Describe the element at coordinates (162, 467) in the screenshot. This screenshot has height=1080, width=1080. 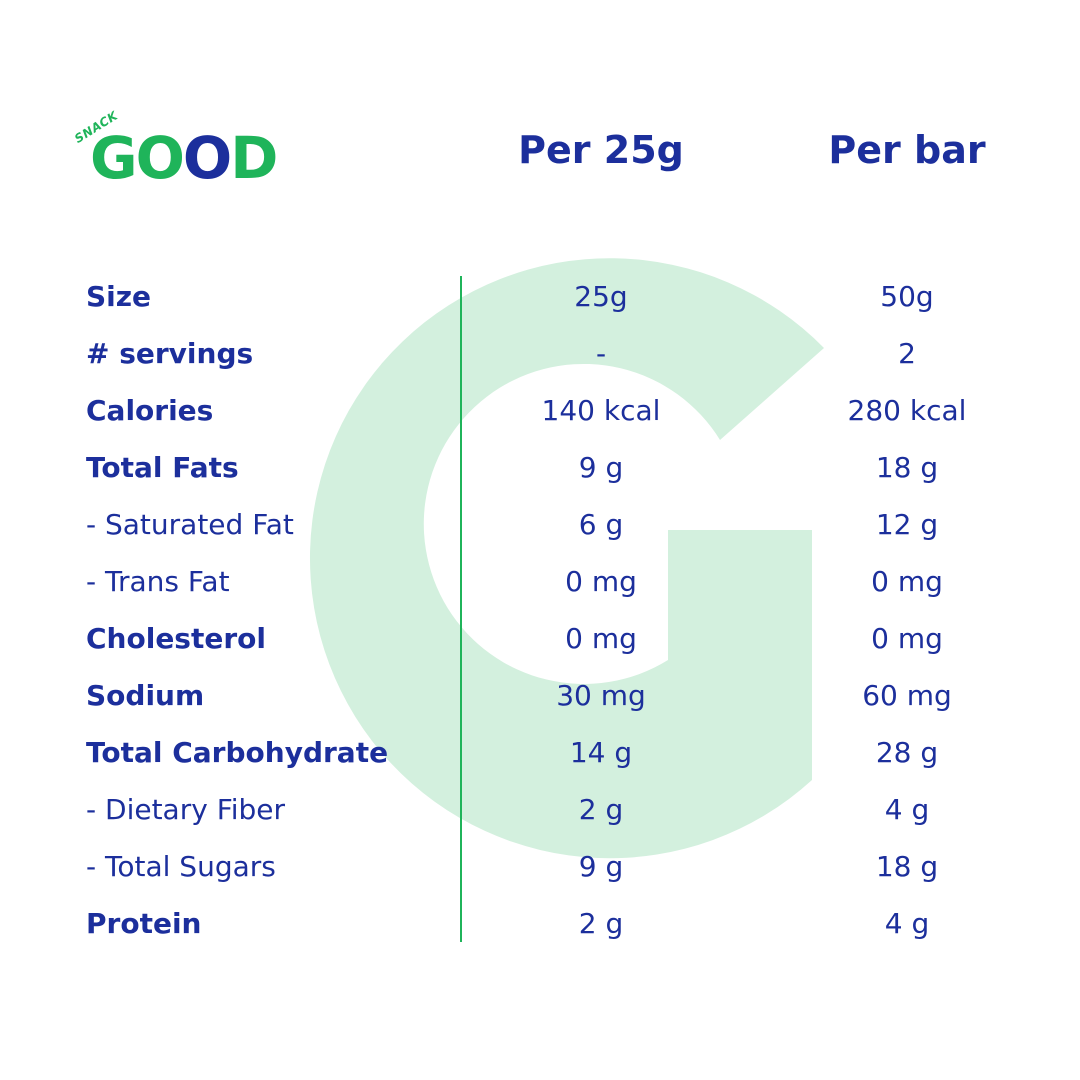
I see `nutrient-label: Total Fats` at that location.